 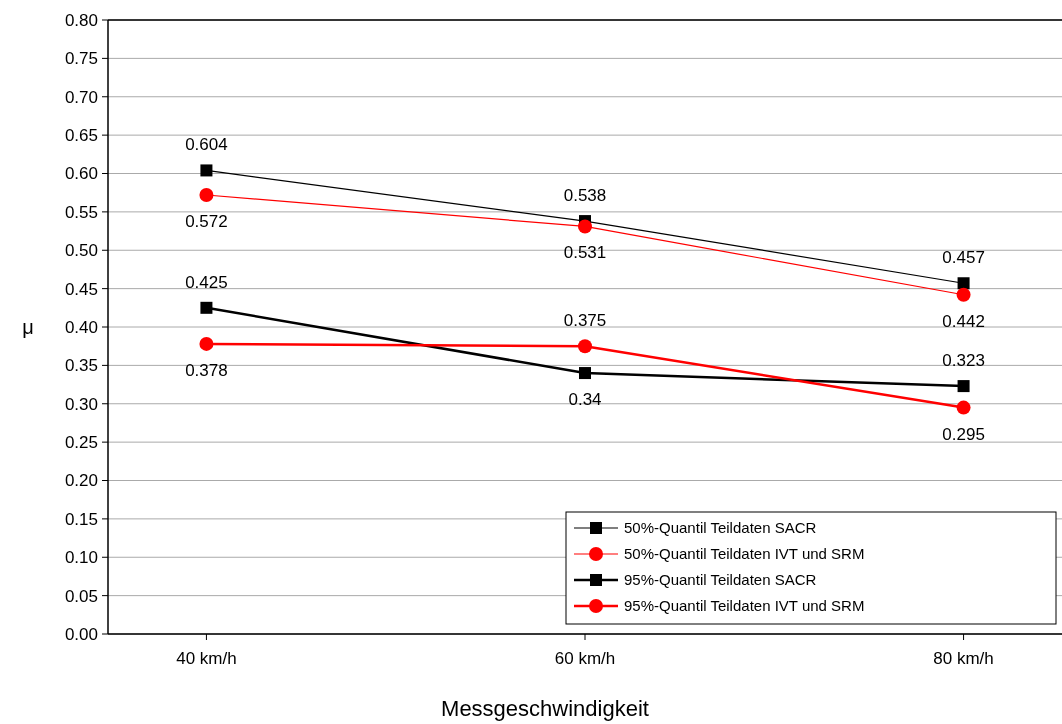 What do you see at coordinates (720, 580) in the screenshot?
I see `legend-label: 95%-Quantil Teildaten SACR` at bounding box center [720, 580].